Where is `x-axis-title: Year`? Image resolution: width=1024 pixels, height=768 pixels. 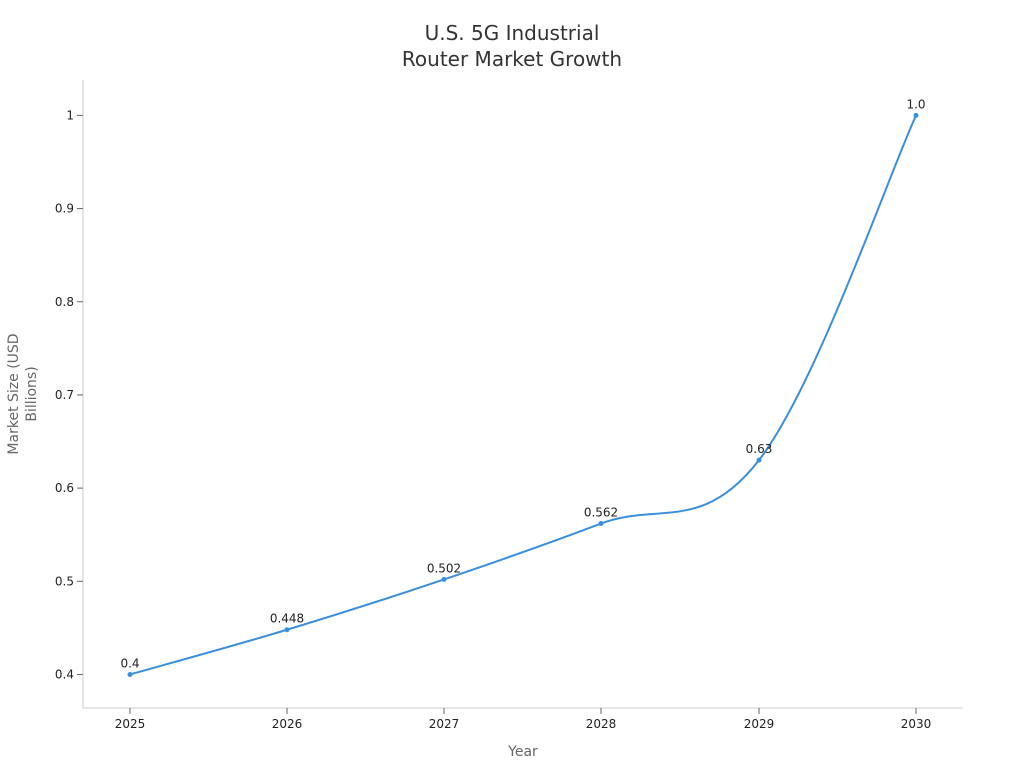 x-axis-title: Year is located at coordinates (522, 752).